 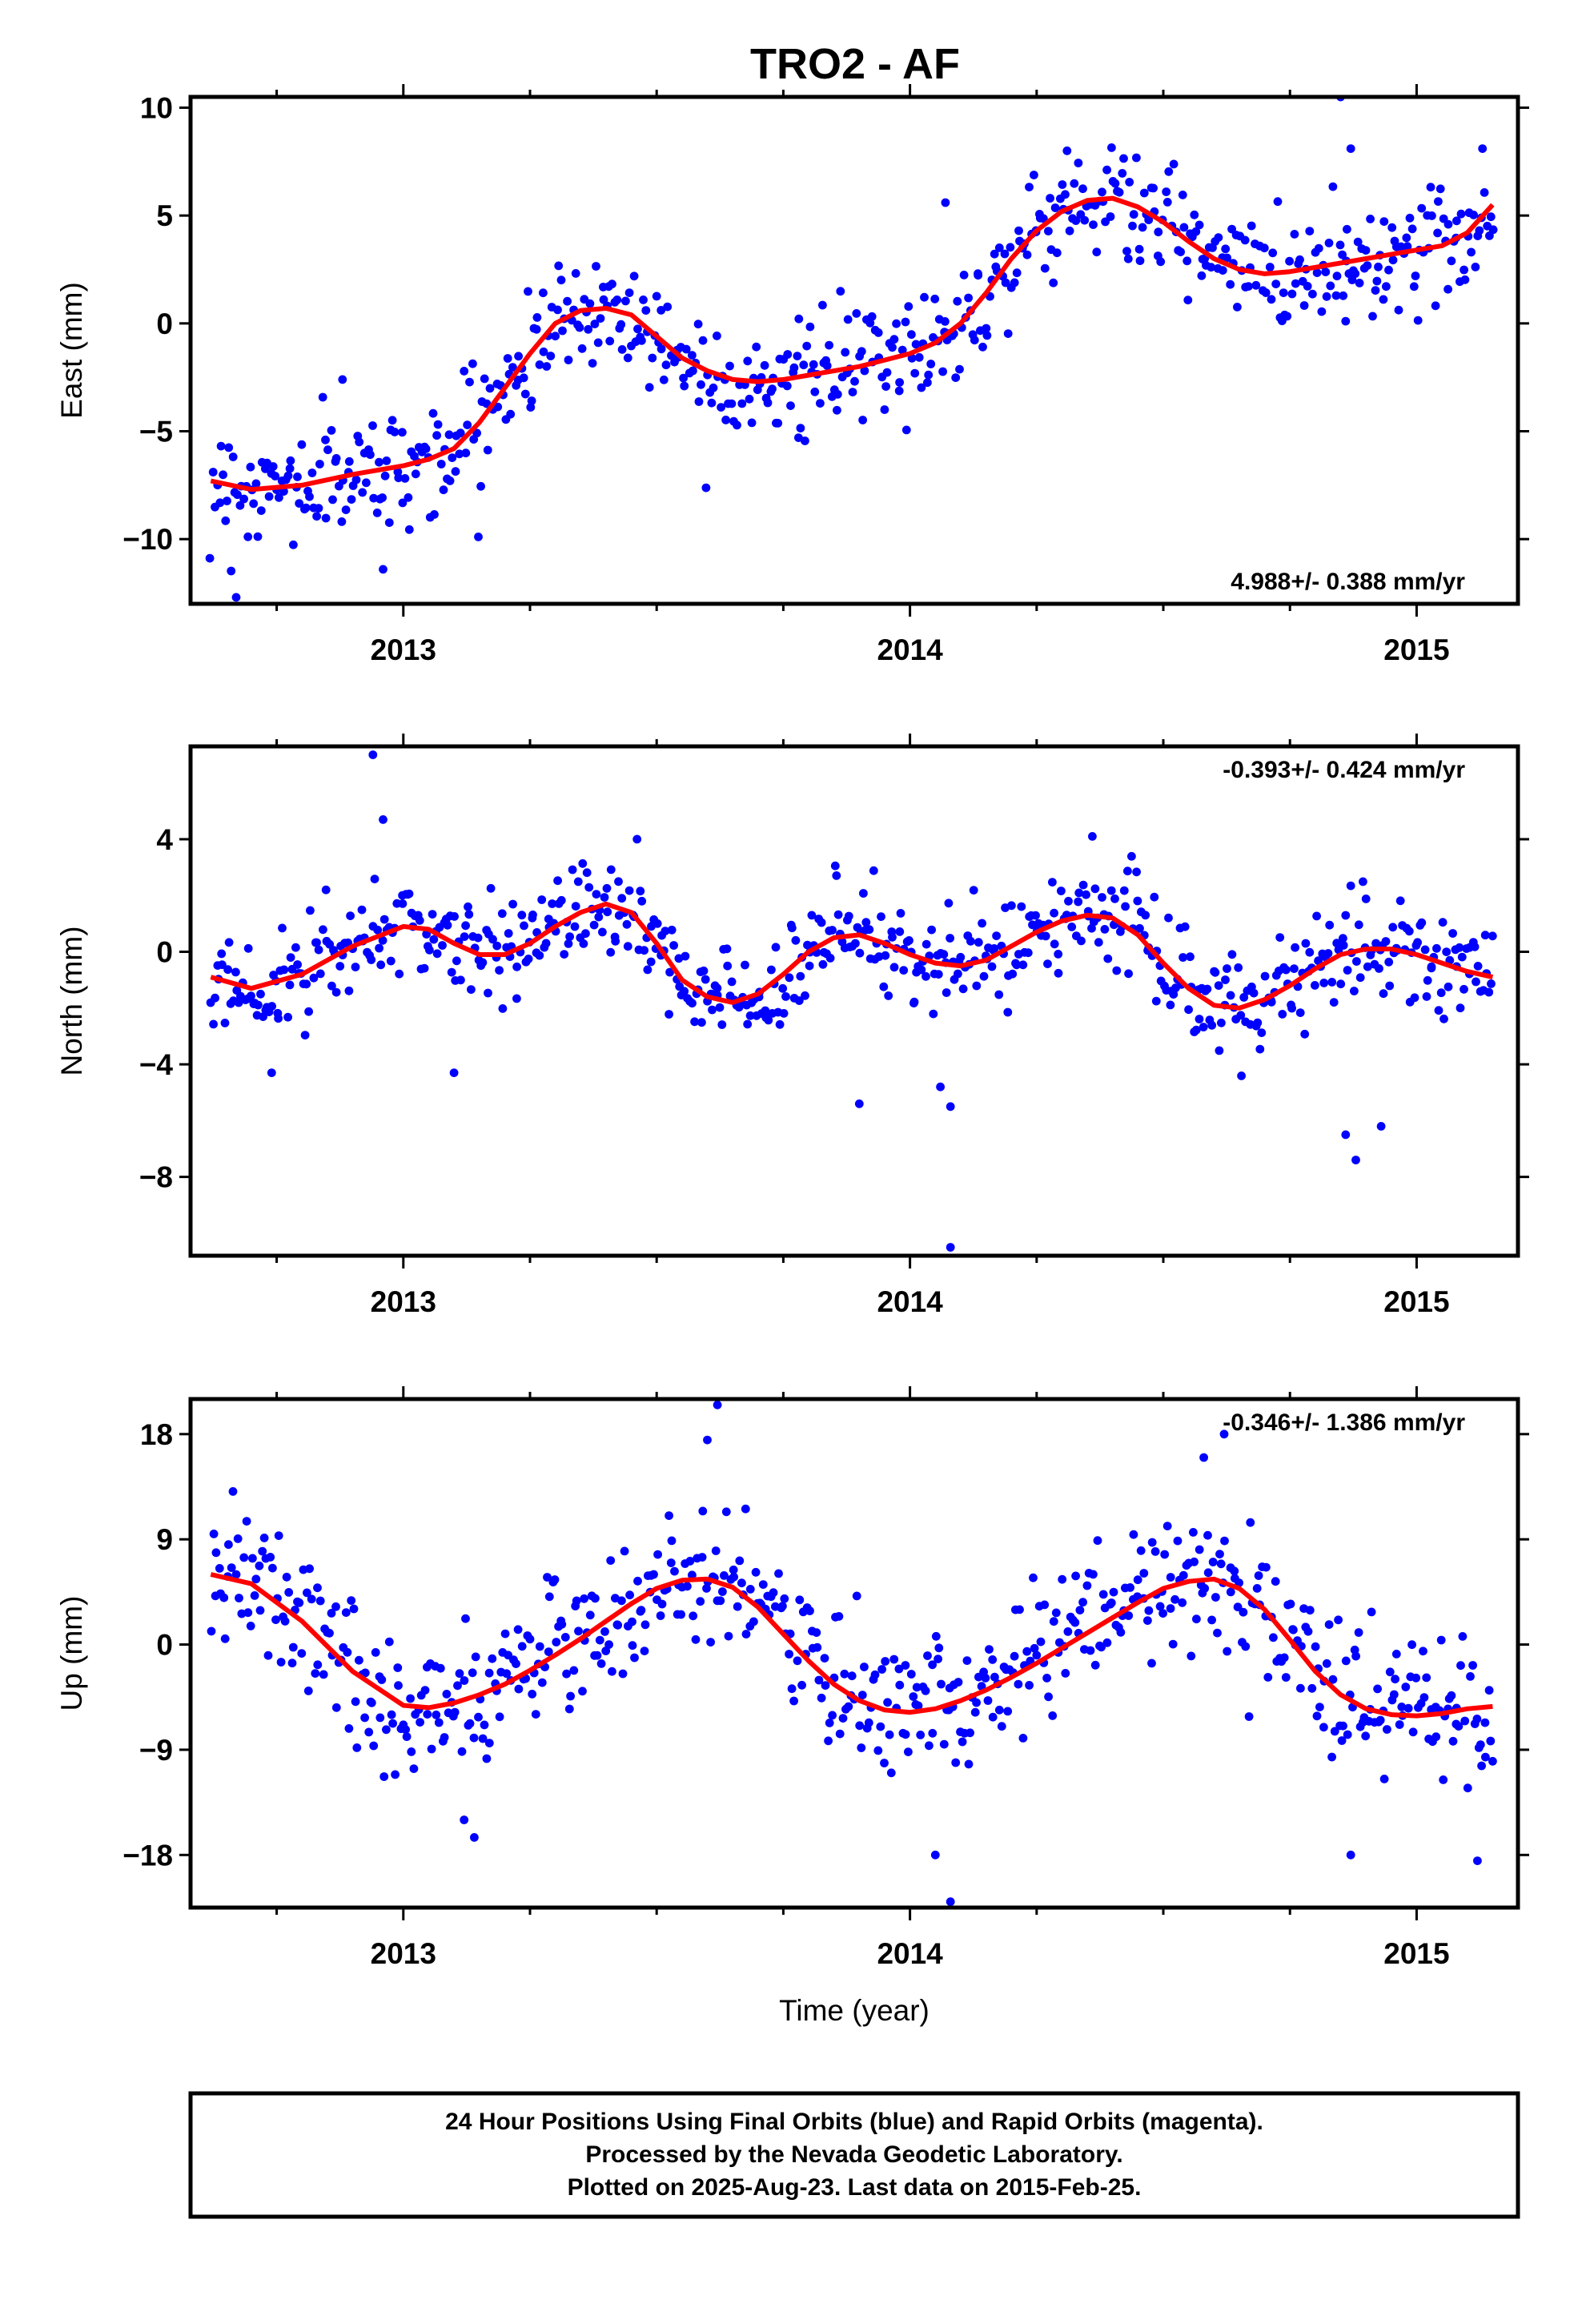 I want to click on fit-curve, so click(x=851, y=1645).